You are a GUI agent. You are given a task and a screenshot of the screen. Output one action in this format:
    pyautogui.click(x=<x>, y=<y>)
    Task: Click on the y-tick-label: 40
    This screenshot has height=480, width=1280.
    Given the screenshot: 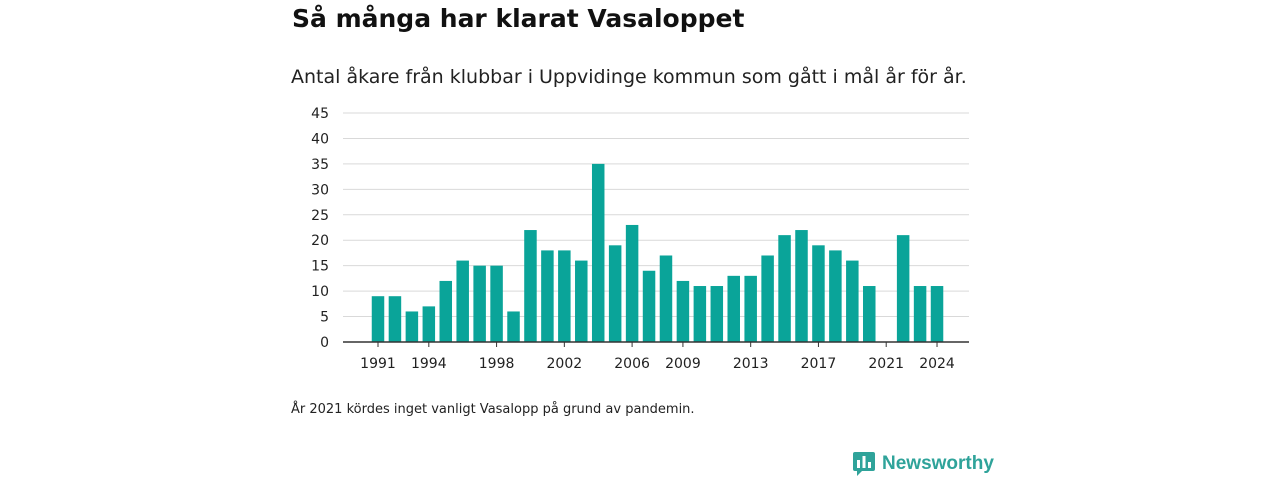 What is the action you would take?
    pyautogui.click(x=320, y=139)
    